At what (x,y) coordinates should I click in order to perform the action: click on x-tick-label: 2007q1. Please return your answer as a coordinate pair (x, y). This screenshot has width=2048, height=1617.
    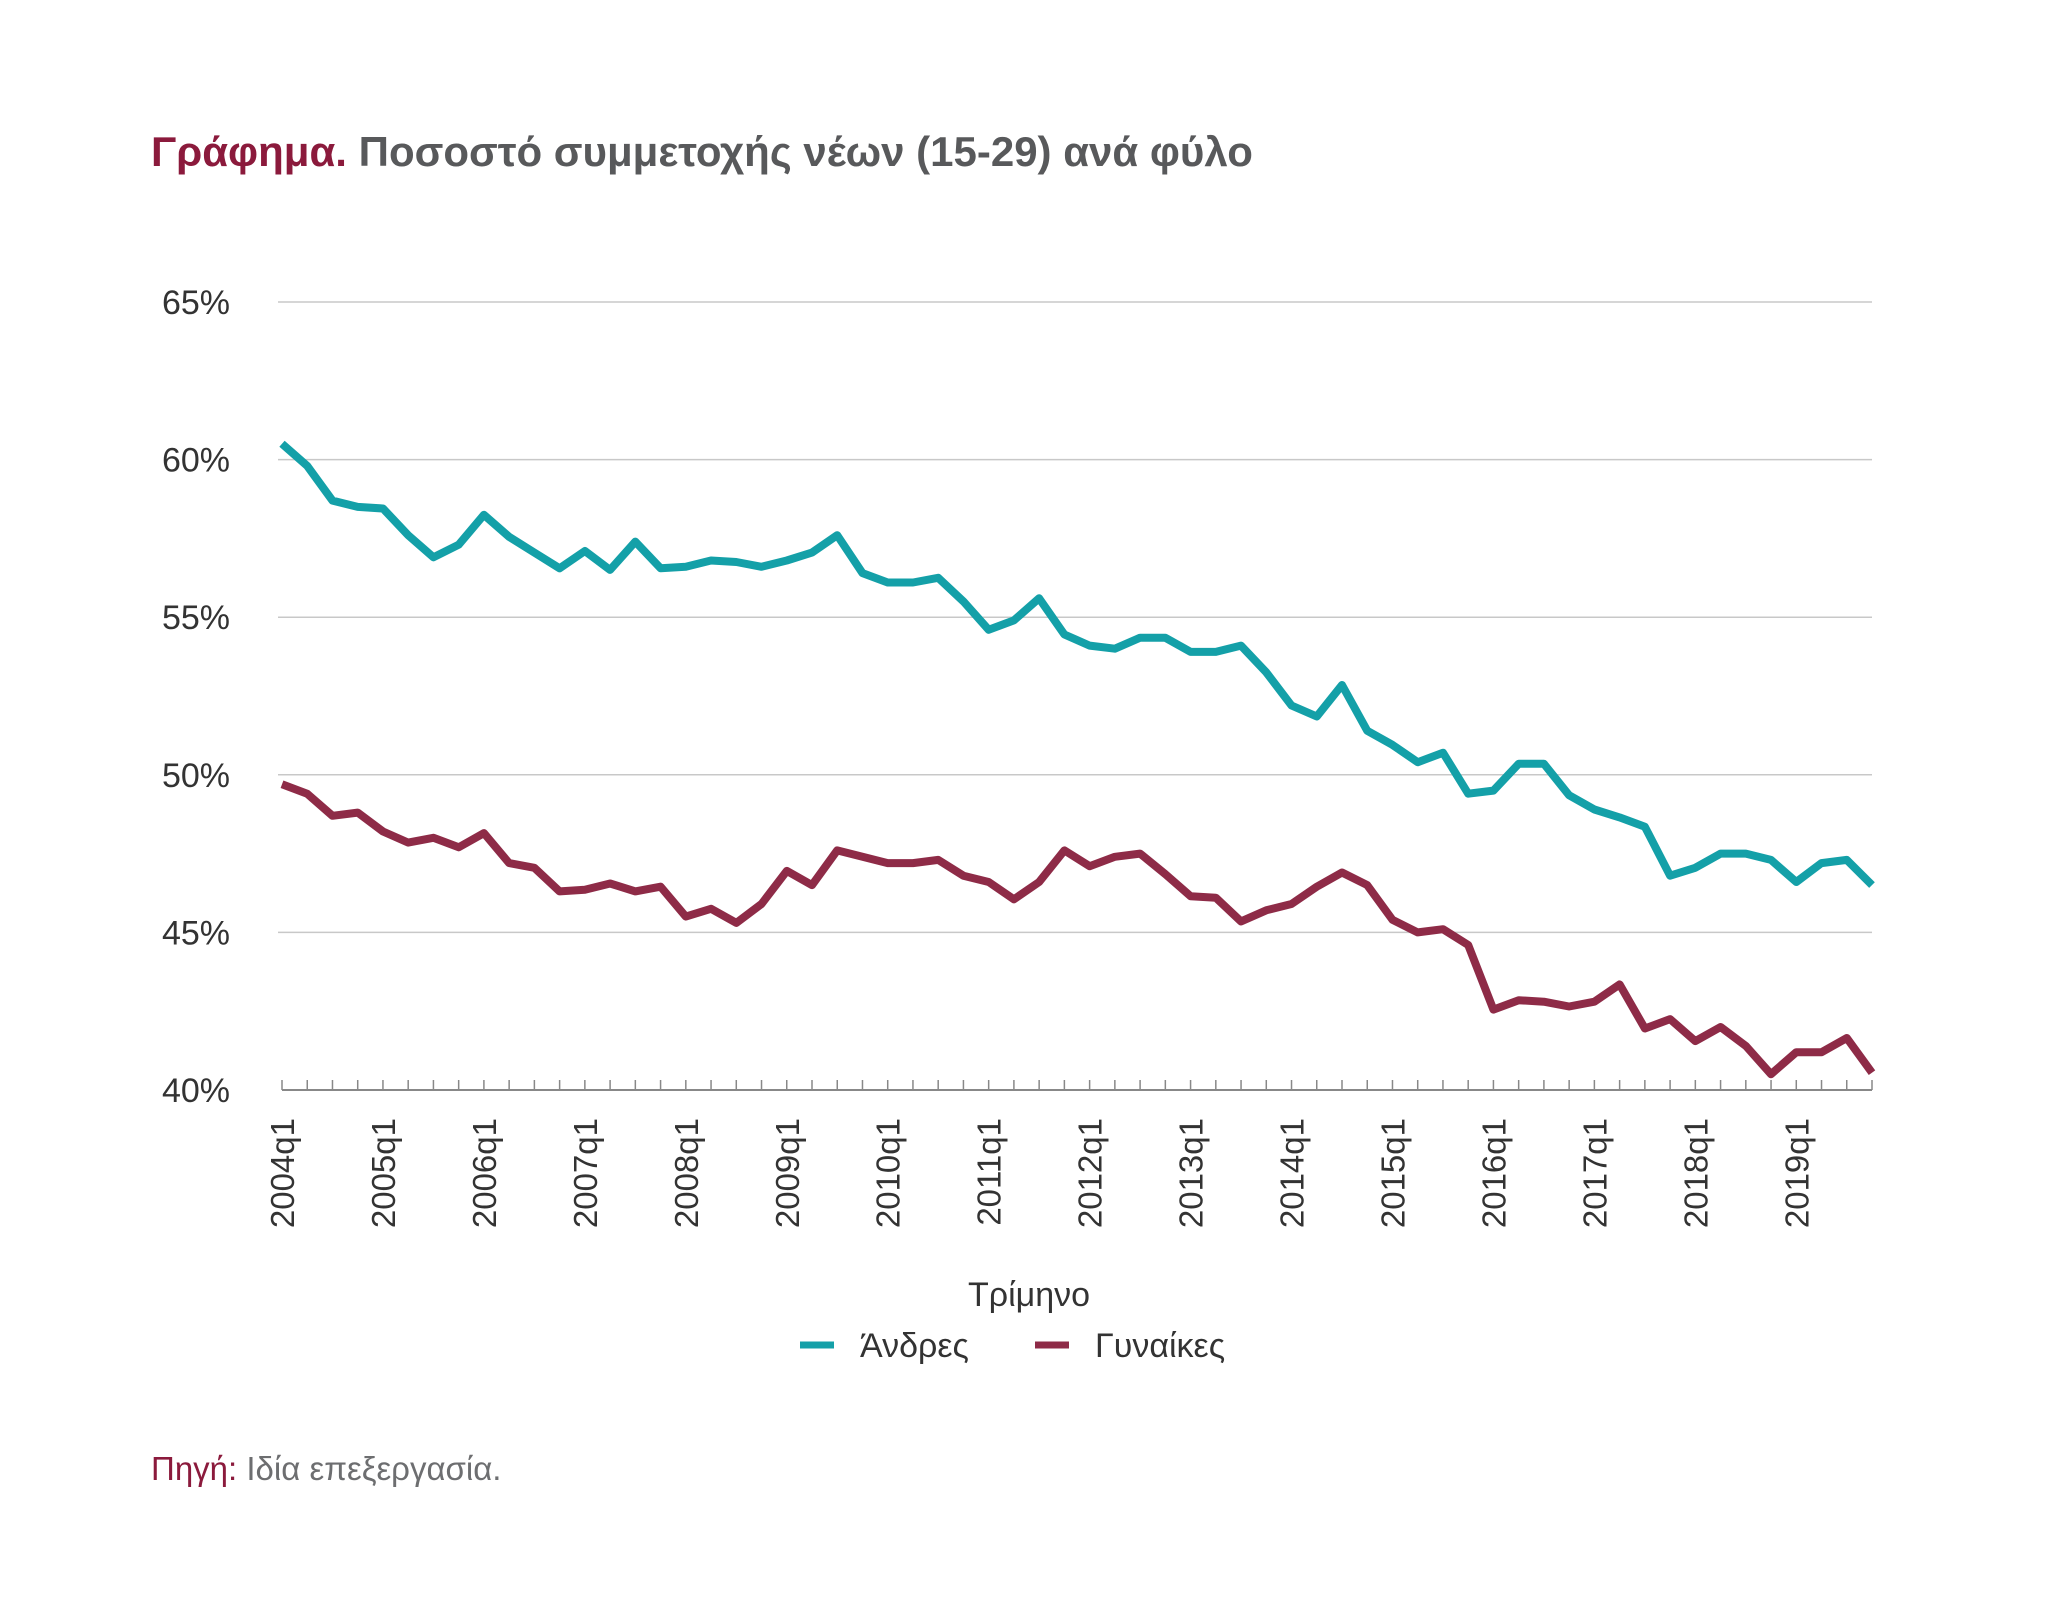
    Looking at the image, I should click on (585, 1173).